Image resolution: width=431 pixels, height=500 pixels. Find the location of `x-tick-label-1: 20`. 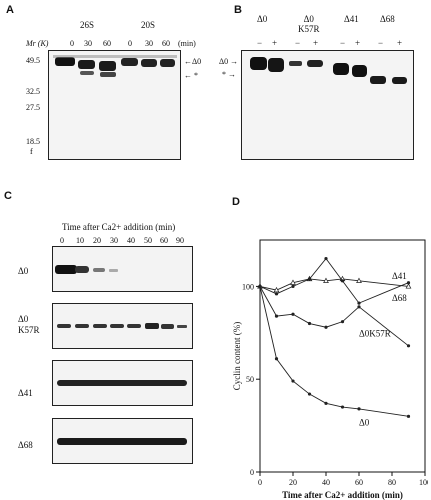

x-tick-label-1: 20 is located at coordinates (293, 482).